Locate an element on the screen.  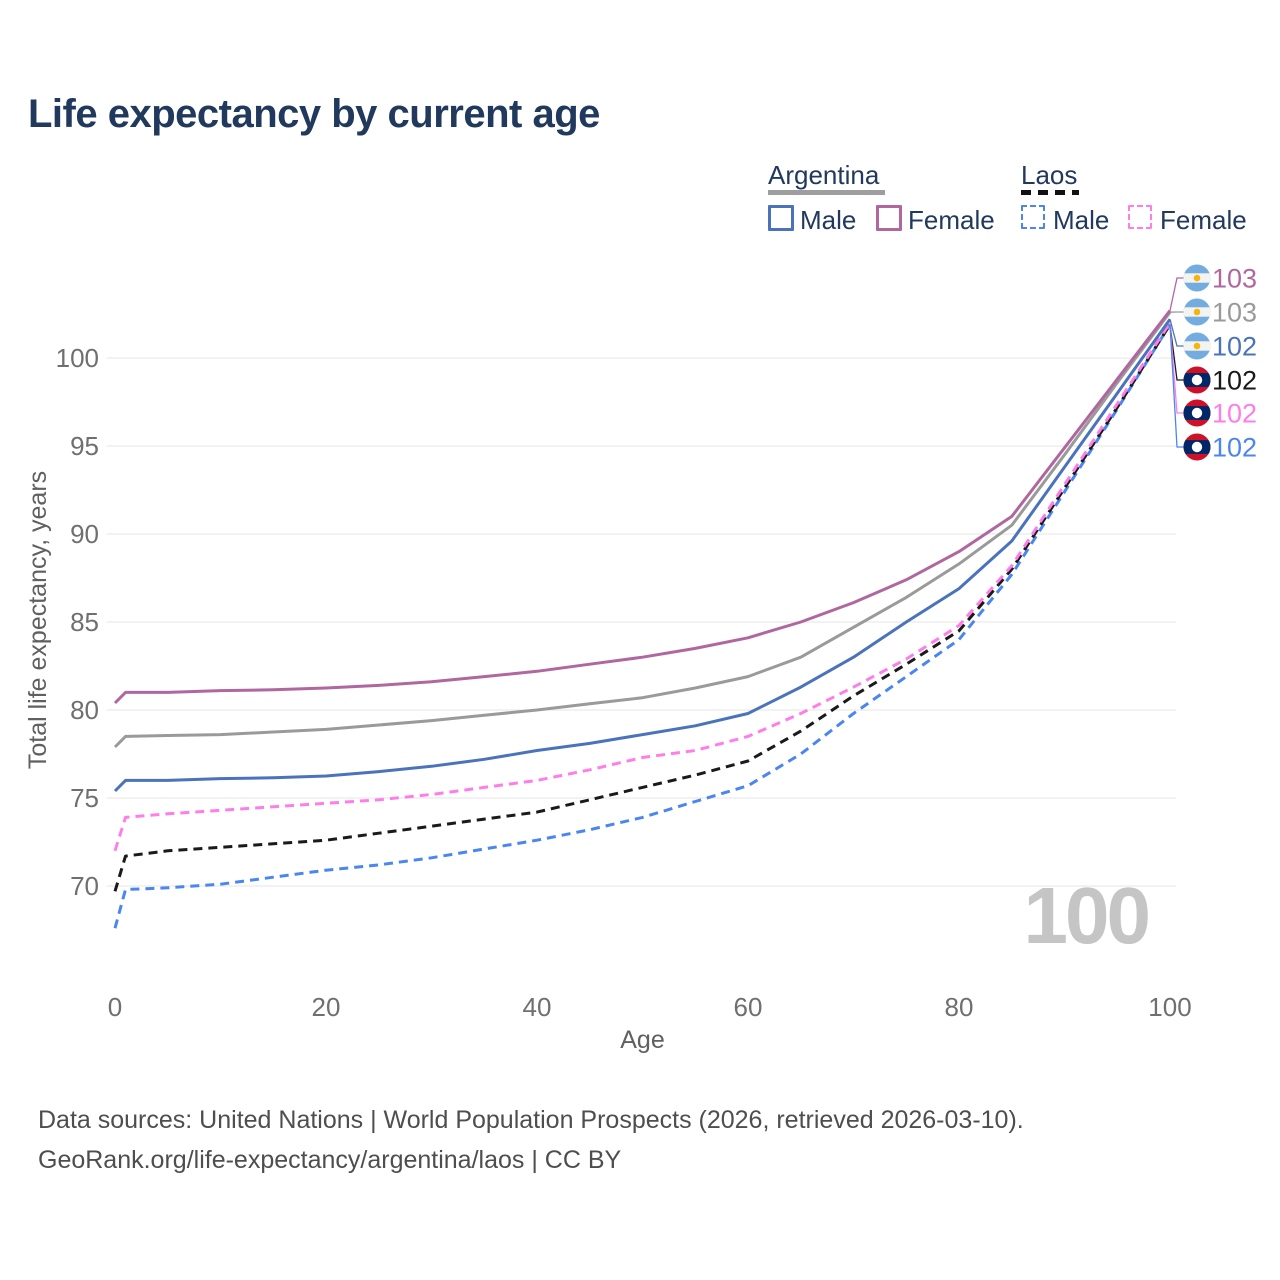
legend-swatch-laos-male is located at coordinates (1033, 217).